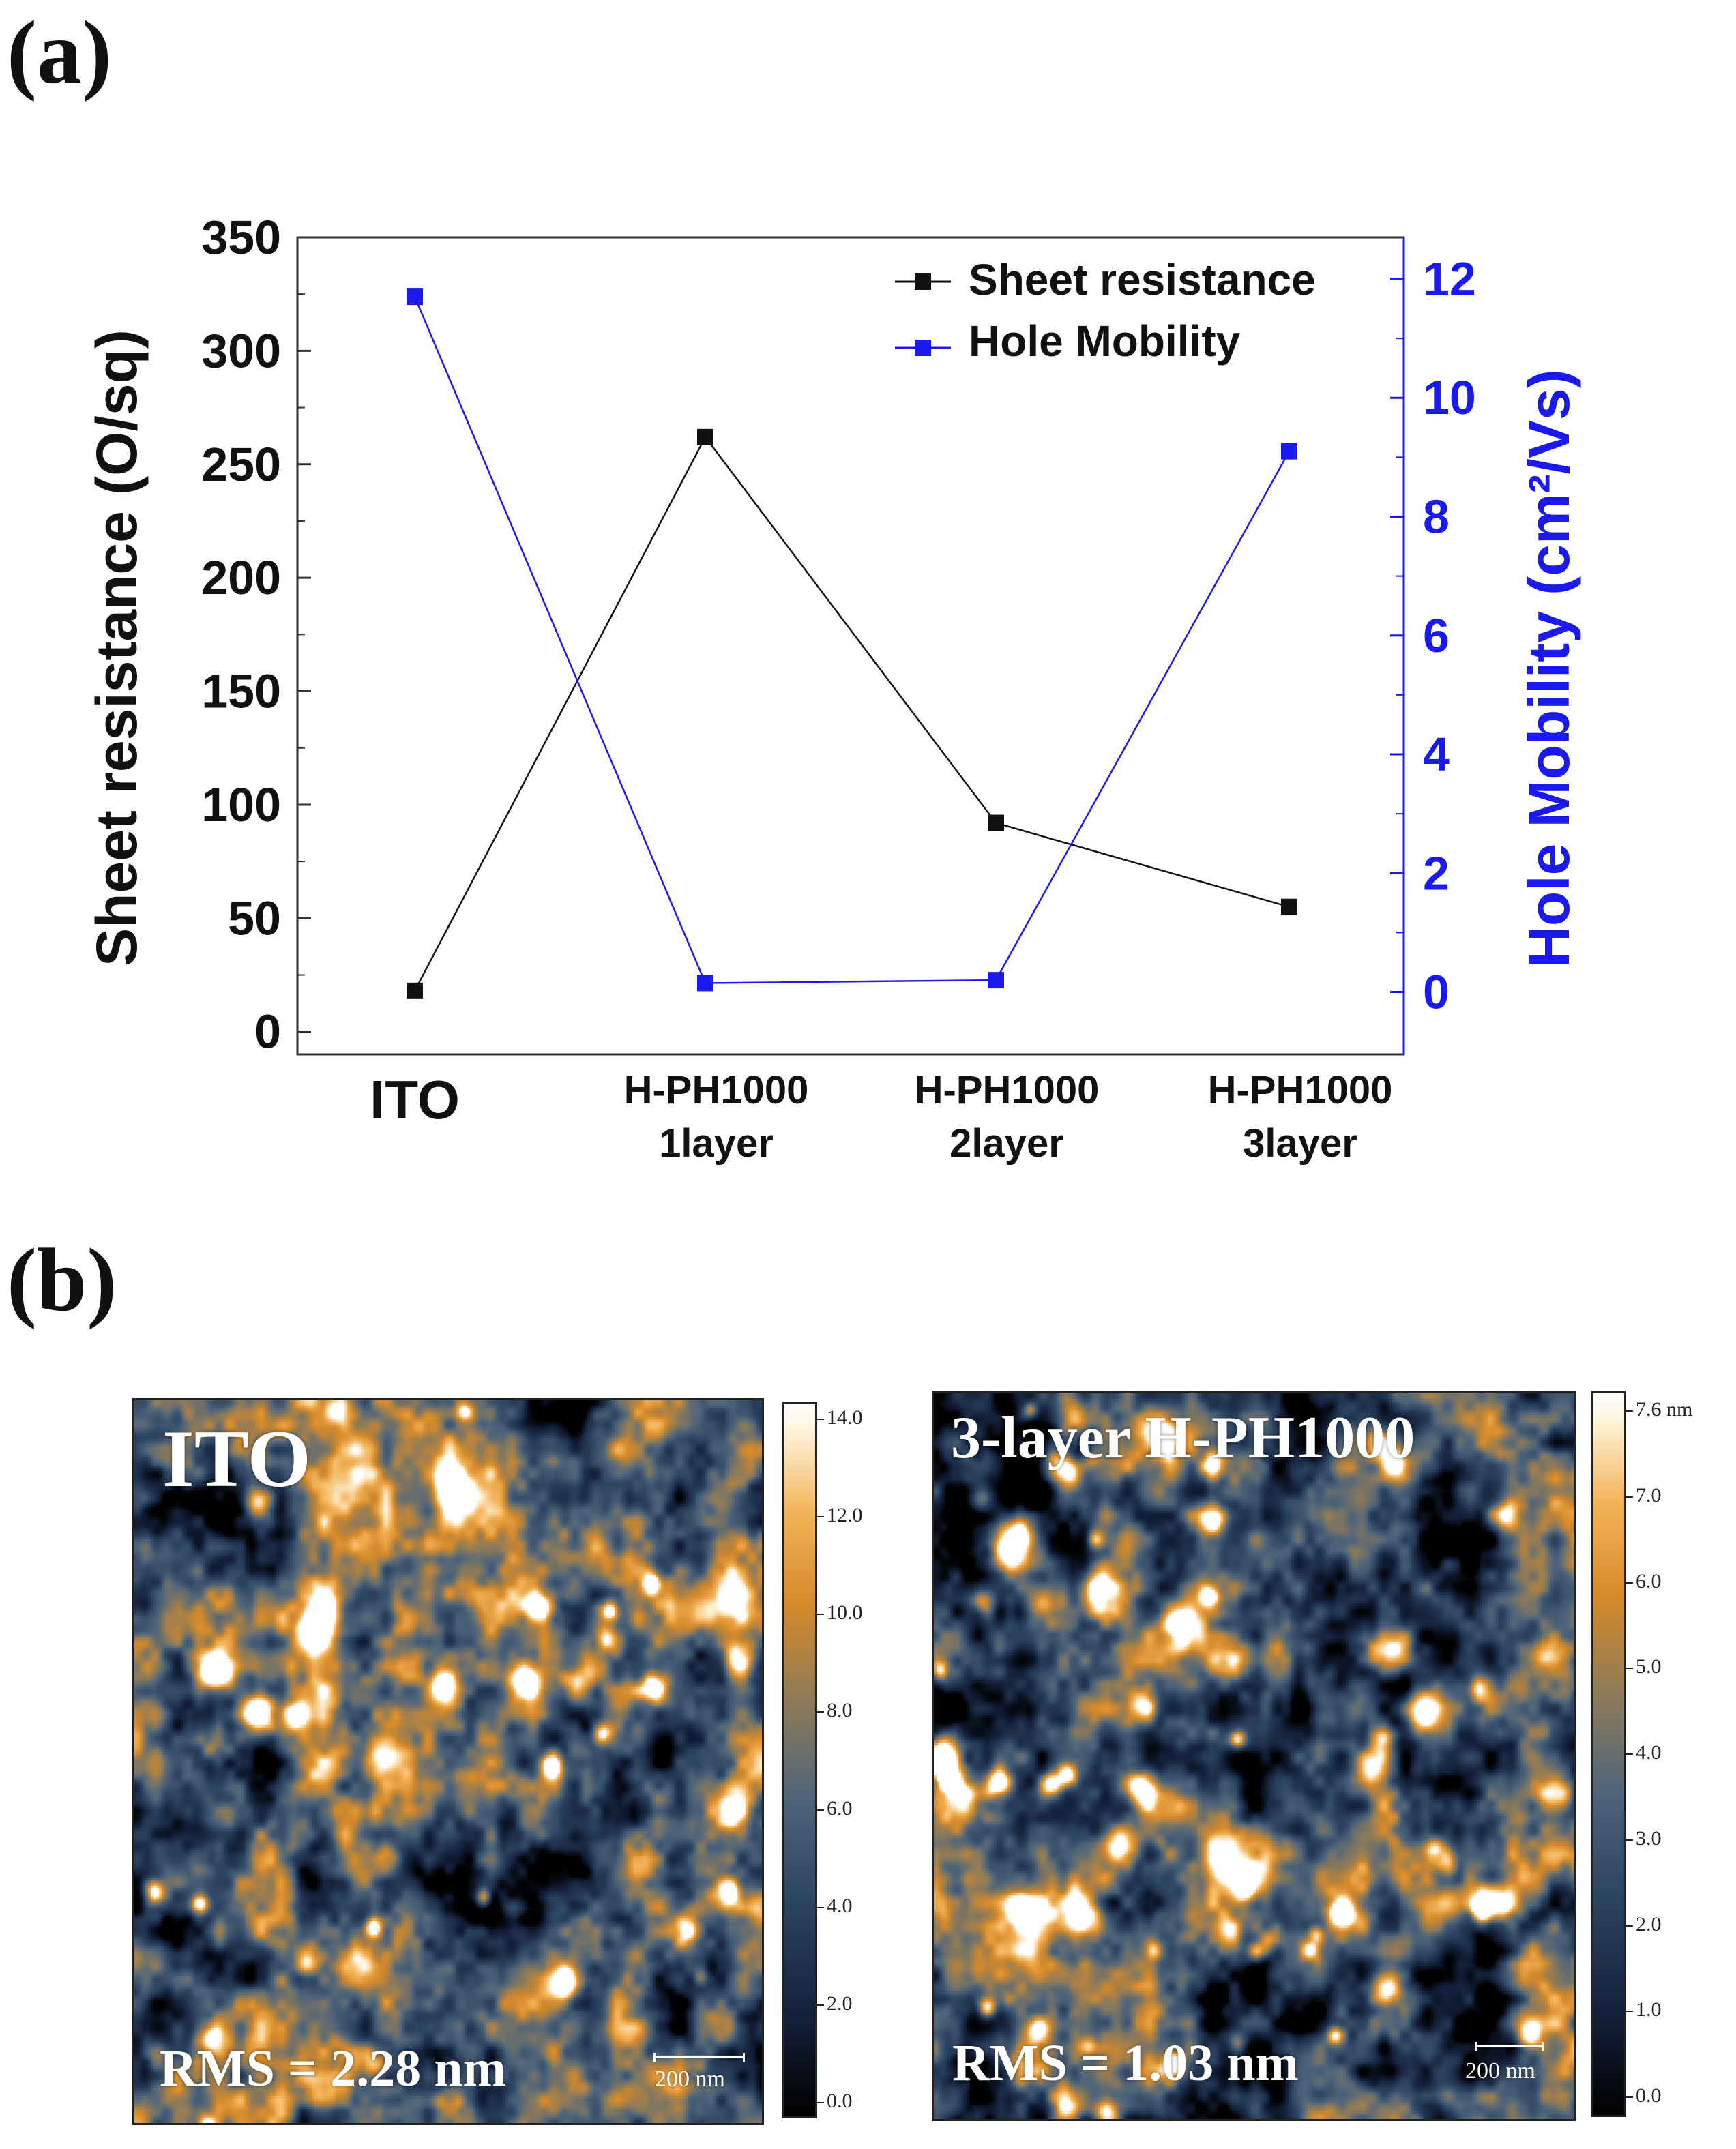 Image resolution: width=1736 pixels, height=2149 pixels. What do you see at coordinates (1649, 1666) in the screenshot?
I see `colorbar-tick-label: 5.0` at bounding box center [1649, 1666].